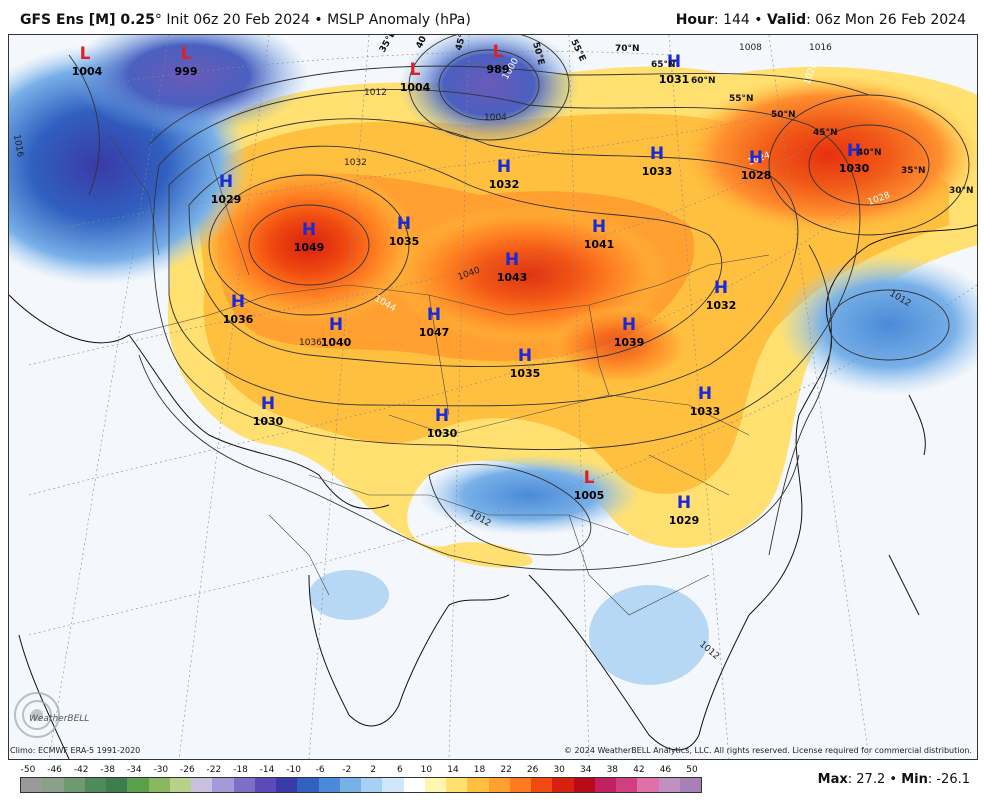 This screenshot has width=984, height=808. What do you see at coordinates (320, 770) in the screenshot?
I see `colorbar-tick: -6` at bounding box center [320, 770].